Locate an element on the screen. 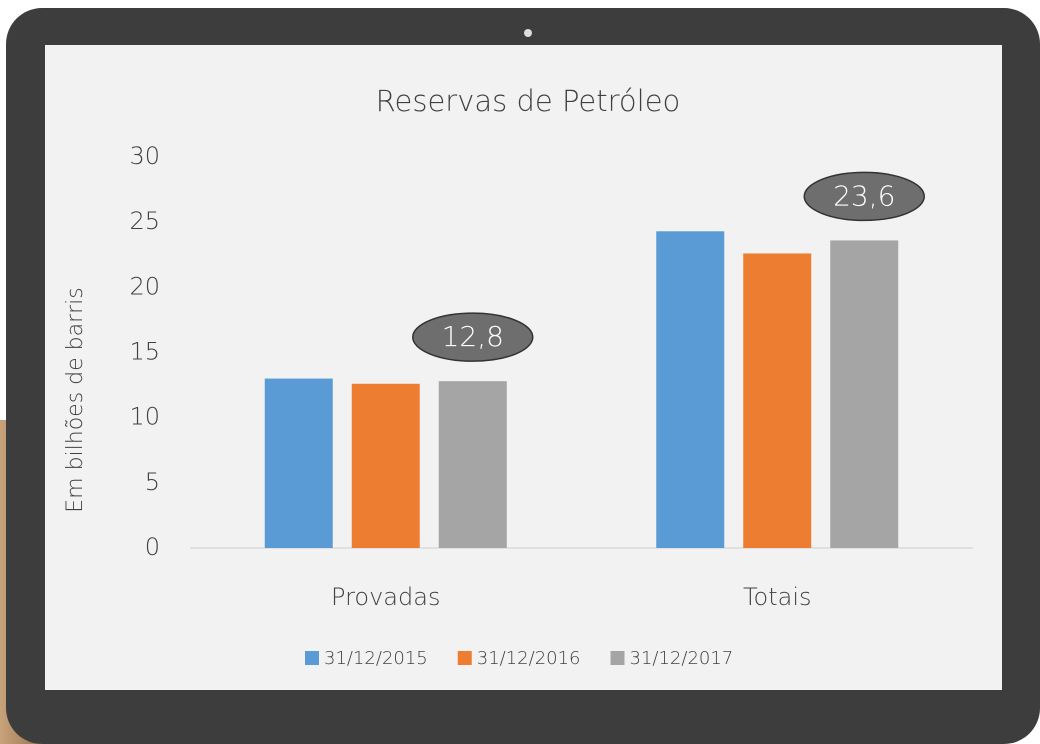  value-label: 23,6 is located at coordinates (864, 195).